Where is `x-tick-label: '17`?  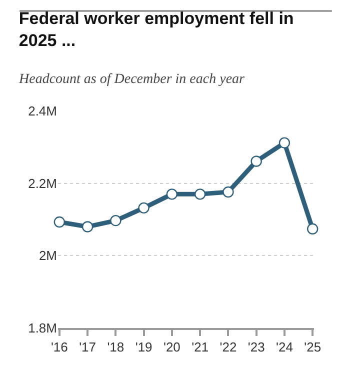
x-tick-label: '17 is located at coordinates (87, 347).